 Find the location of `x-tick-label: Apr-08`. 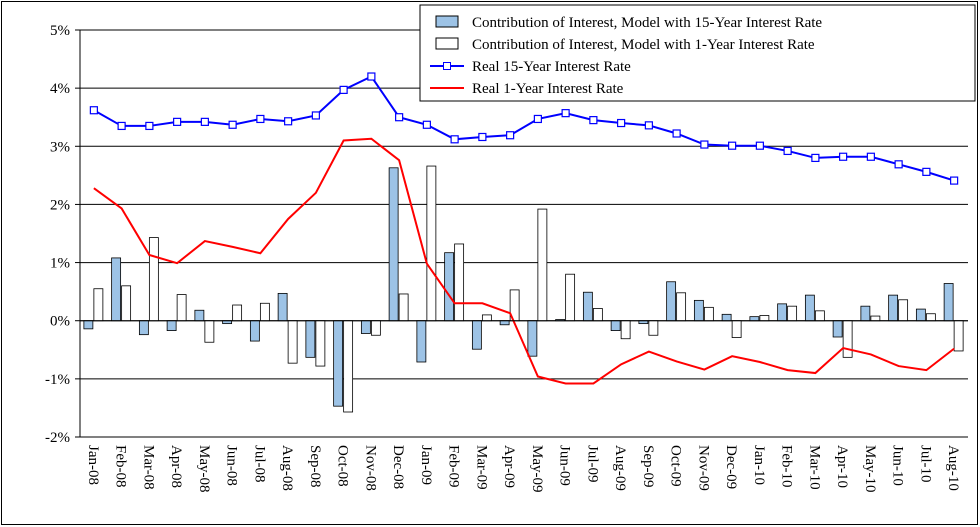

x-tick-label: Apr-08 is located at coordinates (176, 466).